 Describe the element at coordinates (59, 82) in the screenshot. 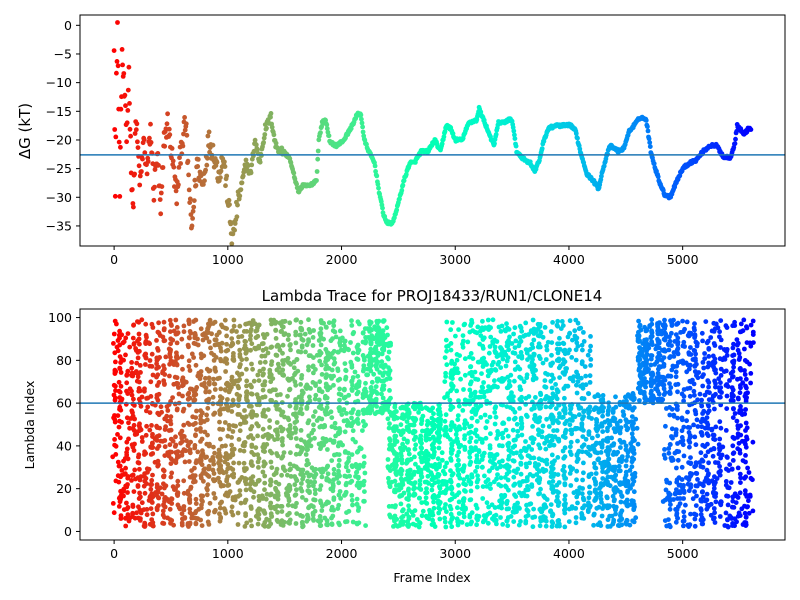

I see `y-tick-label: −10` at that location.